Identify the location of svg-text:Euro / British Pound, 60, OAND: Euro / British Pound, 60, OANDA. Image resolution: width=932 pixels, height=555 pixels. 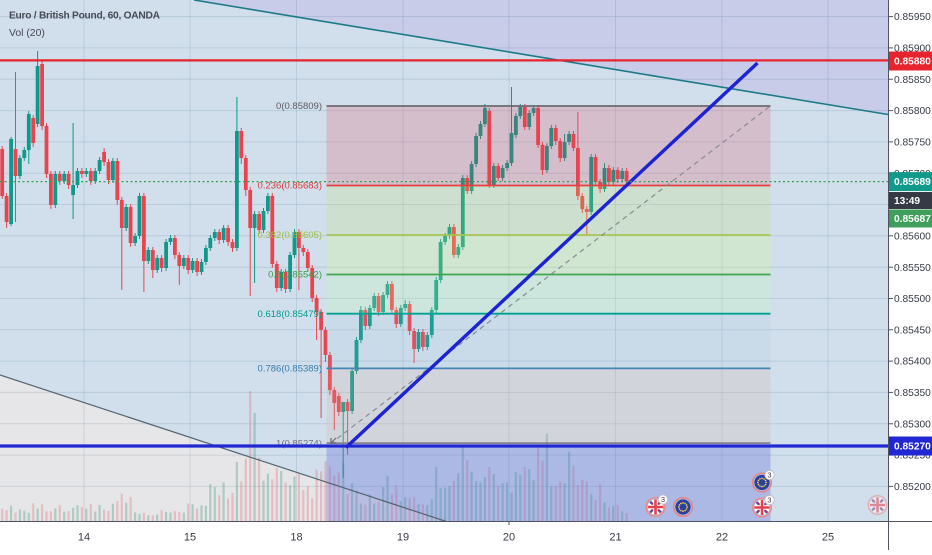
(85, 16).